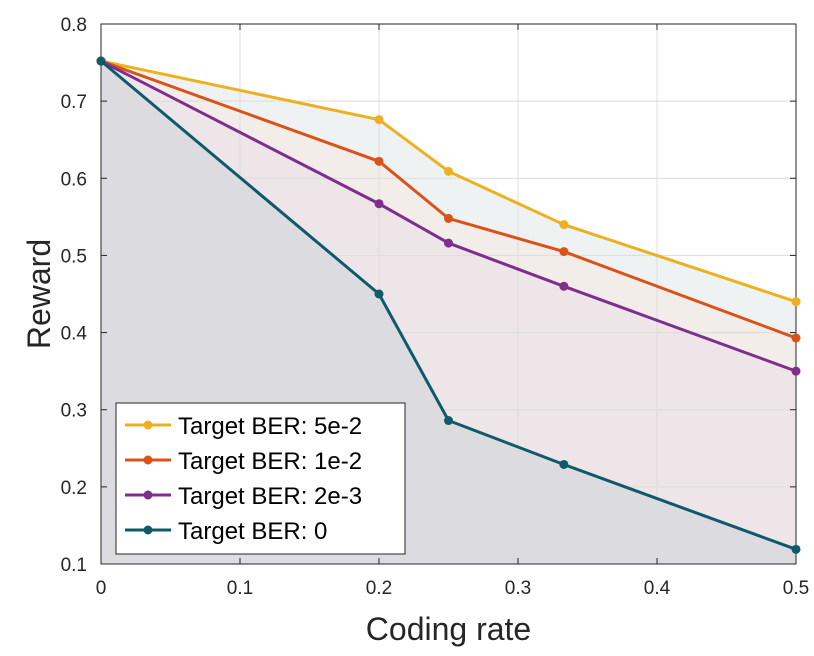 The image size is (814, 656). I want to click on y-tick-label: 0.6, so click(74, 179).